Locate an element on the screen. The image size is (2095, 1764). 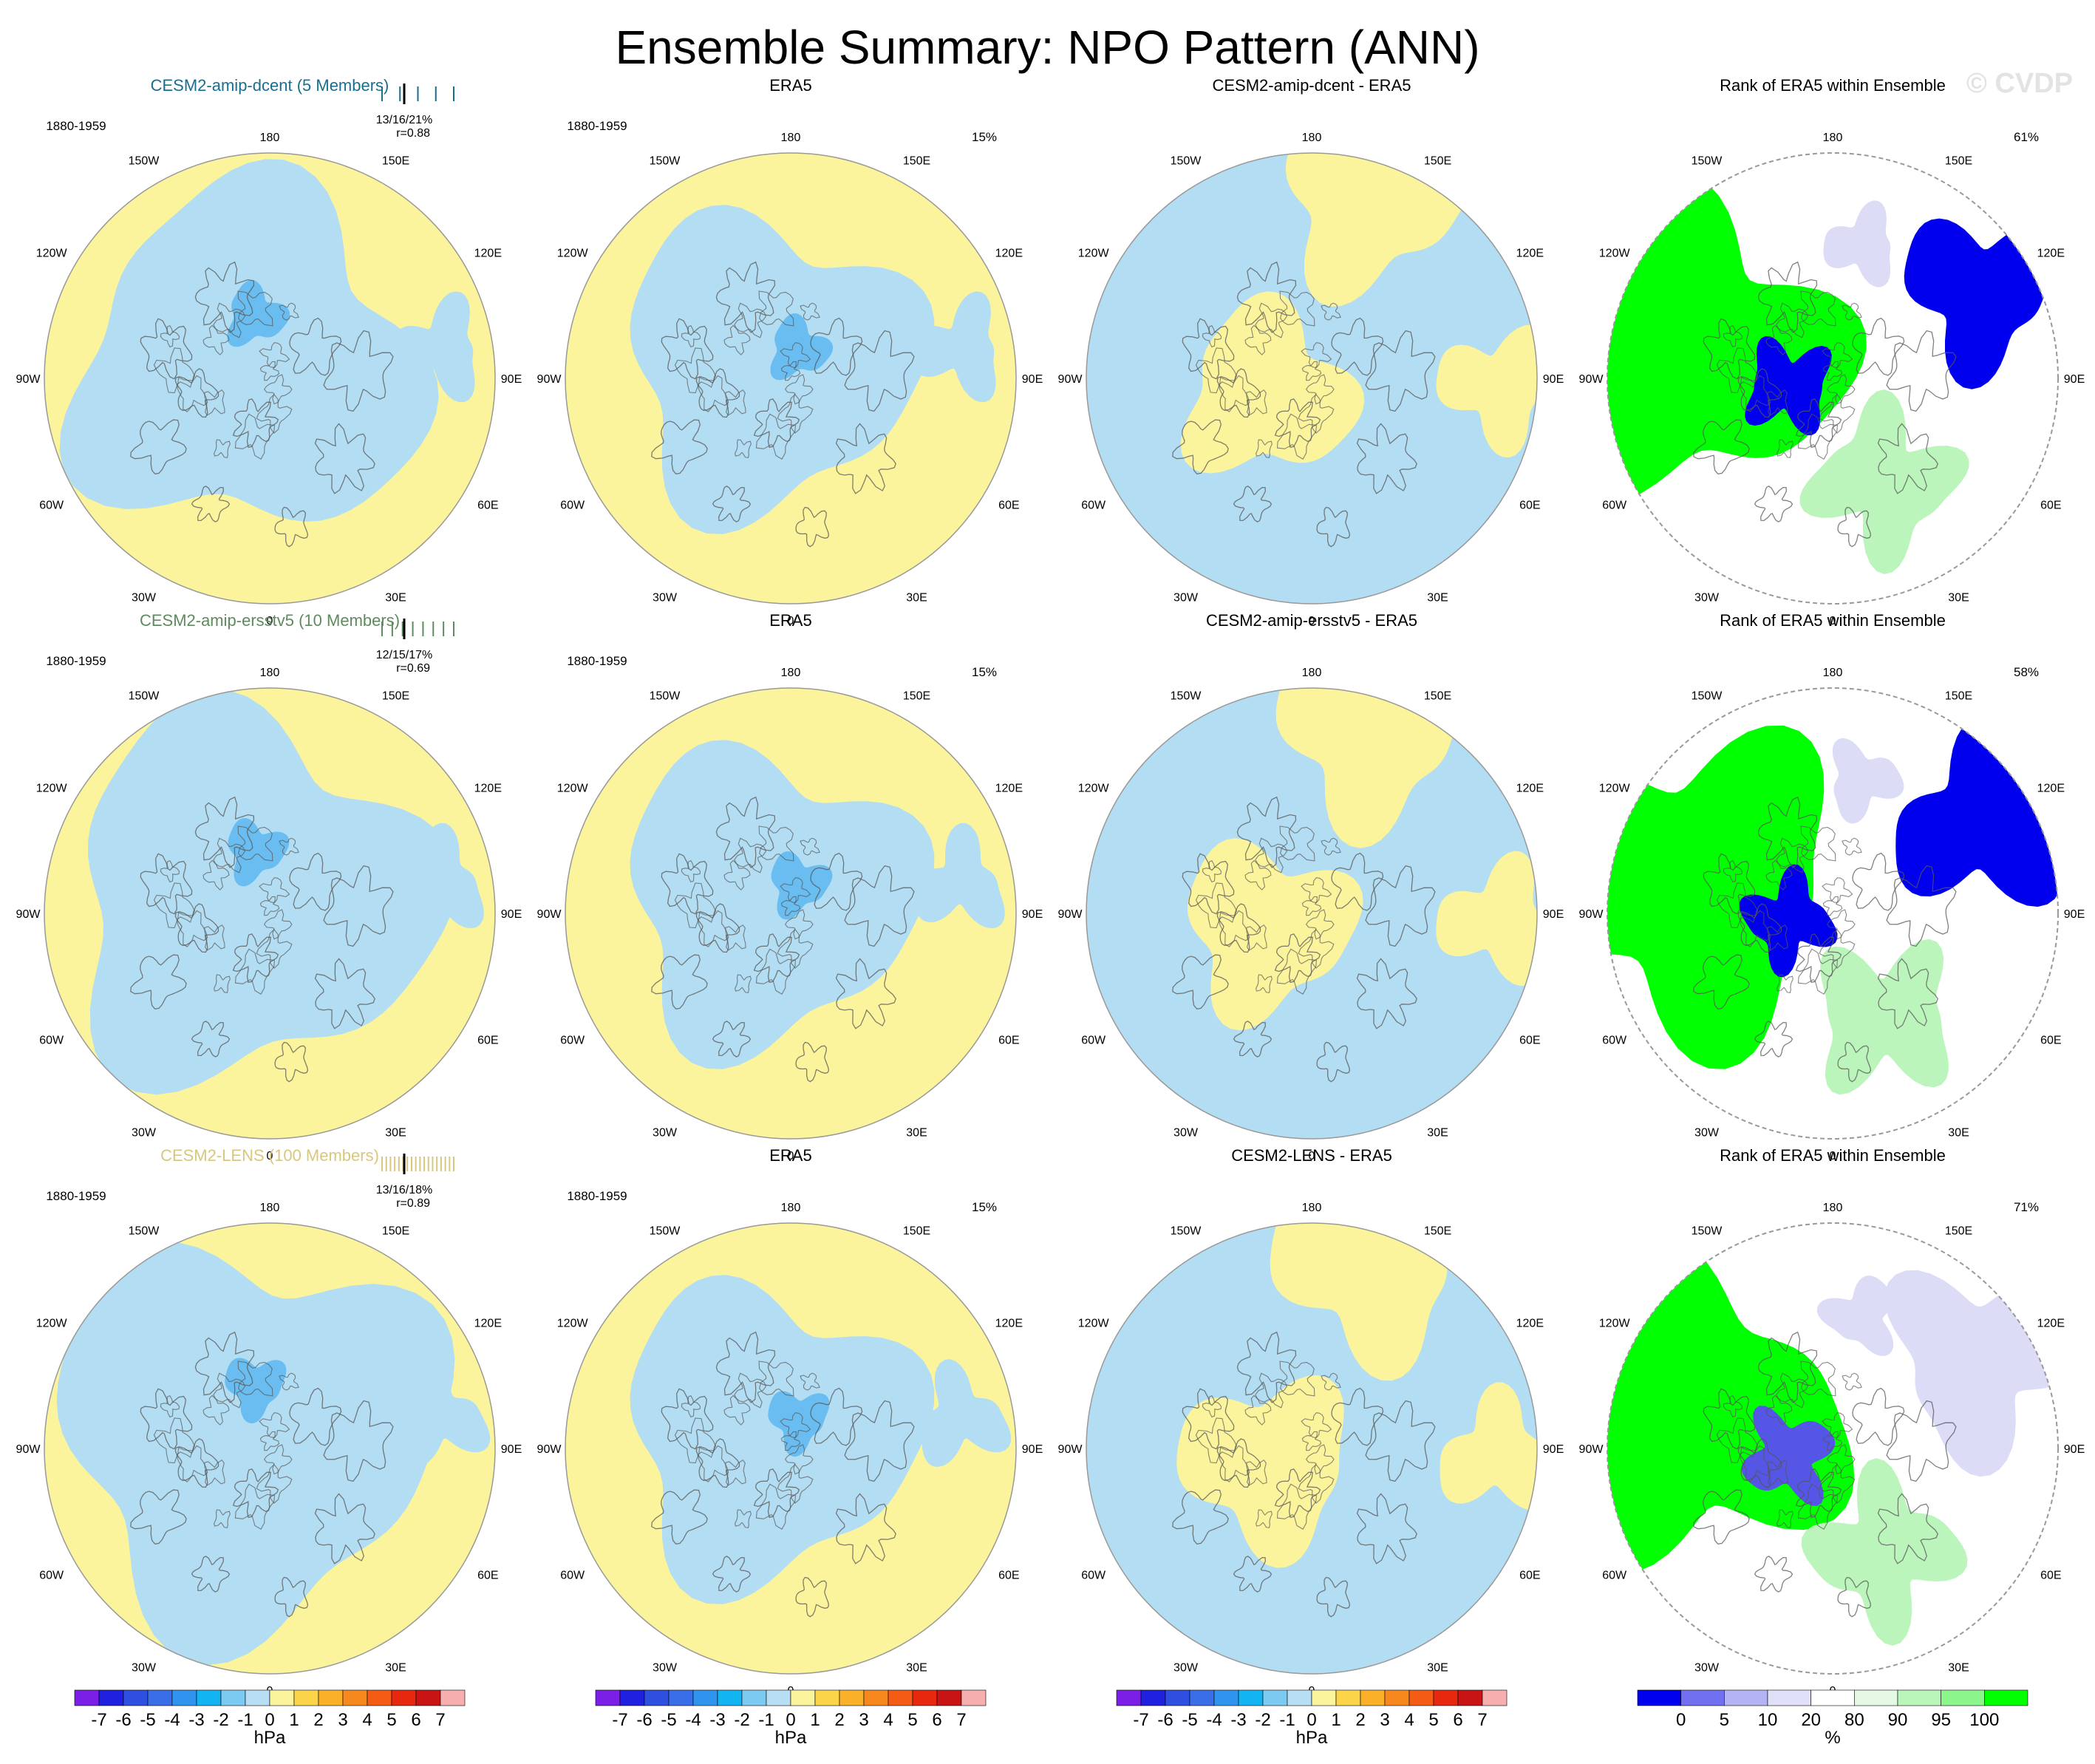
colorbar-label: 4 is located at coordinates (1409, 1720).